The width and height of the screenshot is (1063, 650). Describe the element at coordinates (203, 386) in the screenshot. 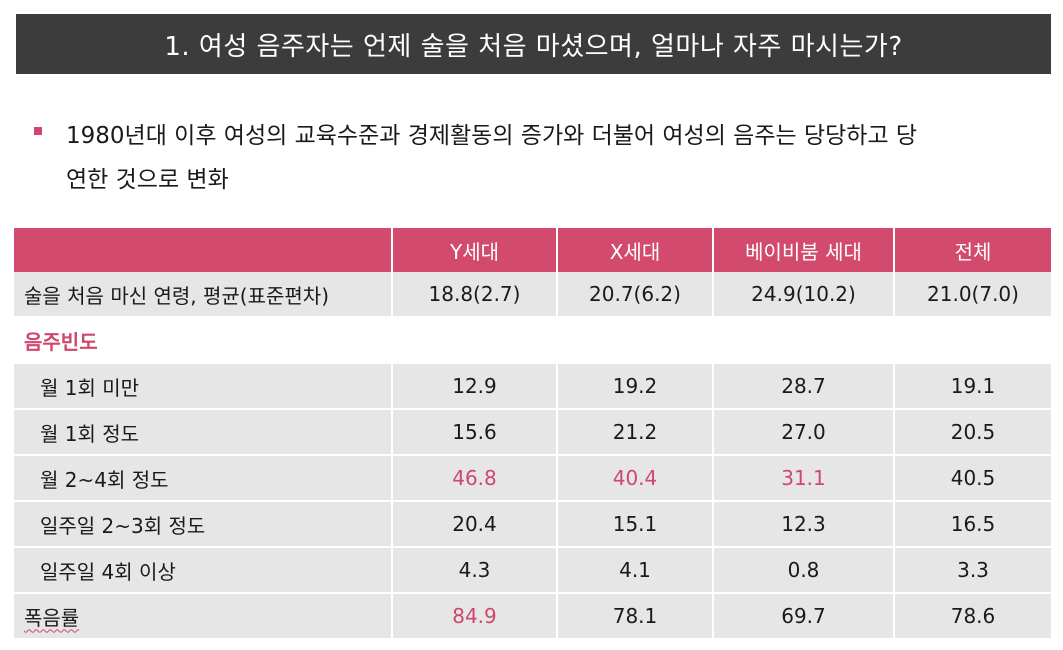

I see `row-label: 월 1회 미만` at that location.